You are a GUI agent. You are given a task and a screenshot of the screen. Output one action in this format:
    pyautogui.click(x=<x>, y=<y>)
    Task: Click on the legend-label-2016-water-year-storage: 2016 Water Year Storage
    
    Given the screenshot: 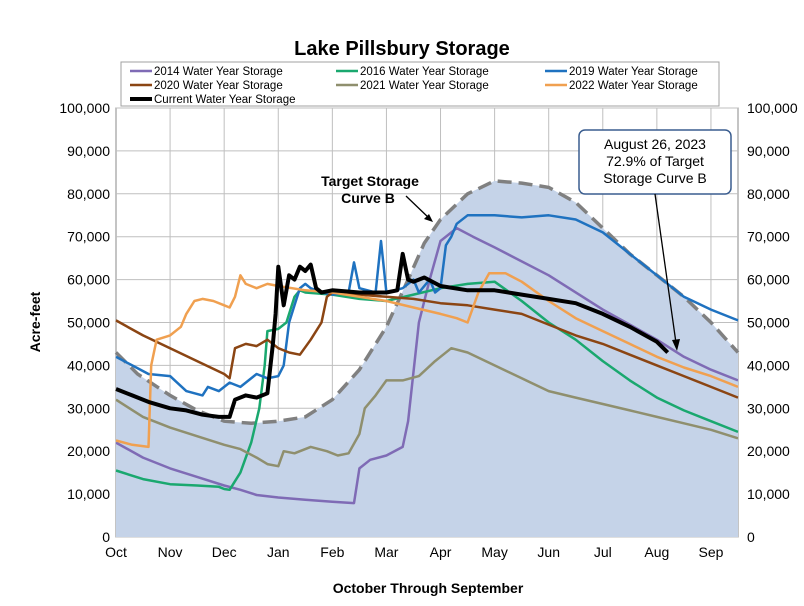 What is the action you would take?
    pyautogui.click(x=424, y=72)
    